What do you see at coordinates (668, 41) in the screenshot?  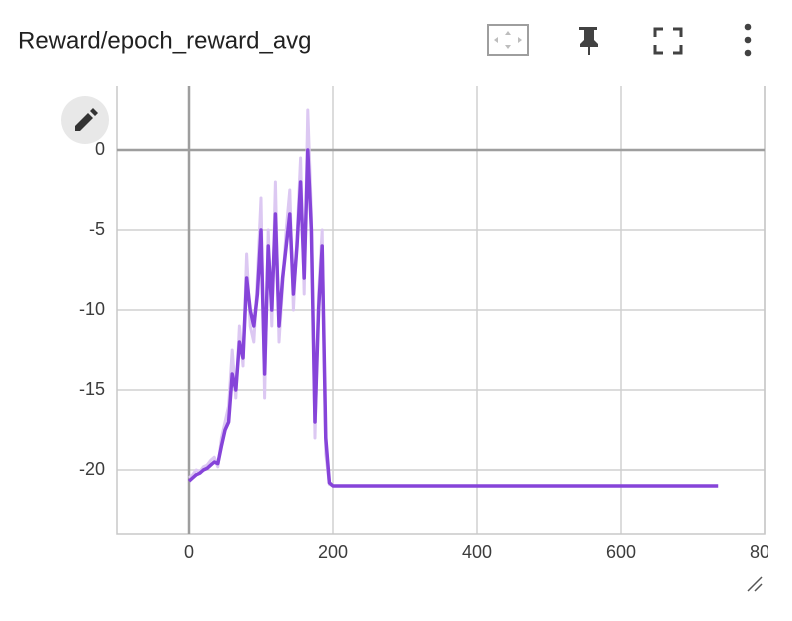 I see `fullscreen-button` at bounding box center [668, 41].